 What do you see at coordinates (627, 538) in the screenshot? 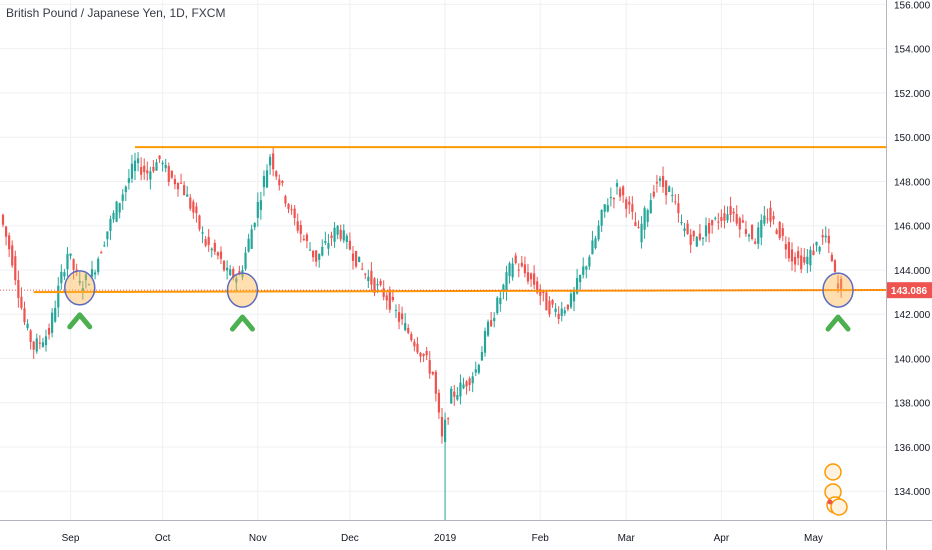
I see `x-tick-label: Mar` at bounding box center [627, 538].